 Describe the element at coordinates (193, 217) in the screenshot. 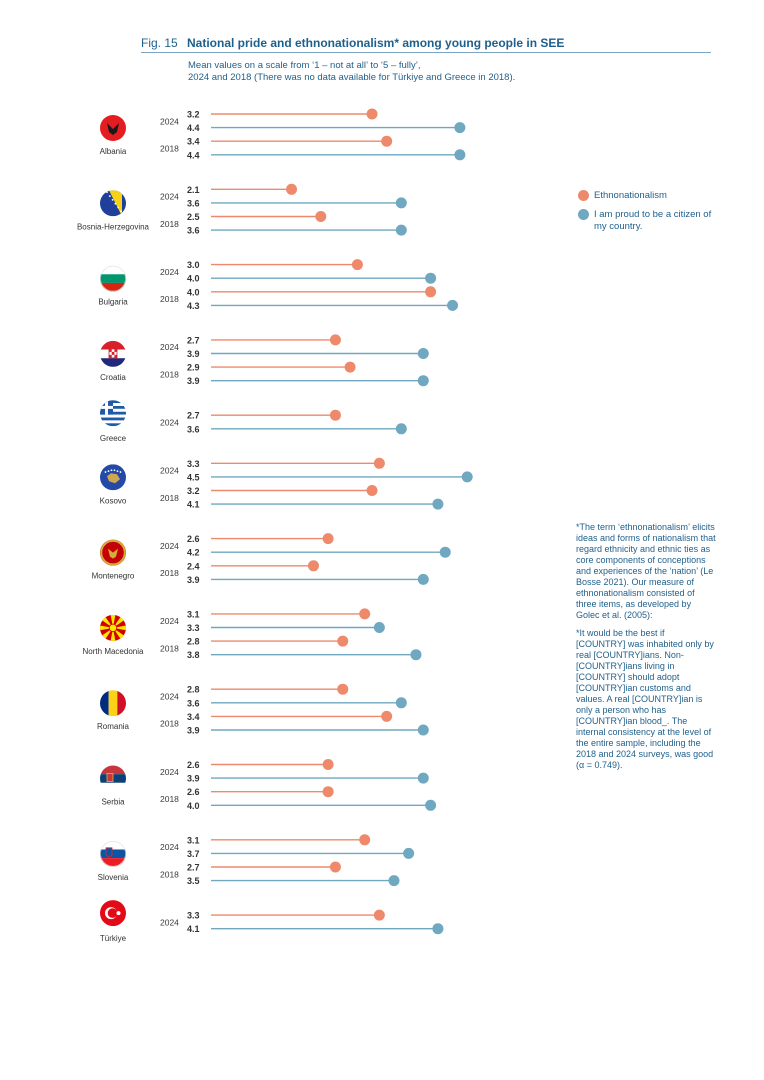

I see `ethno-value-label: 2.5` at that location.